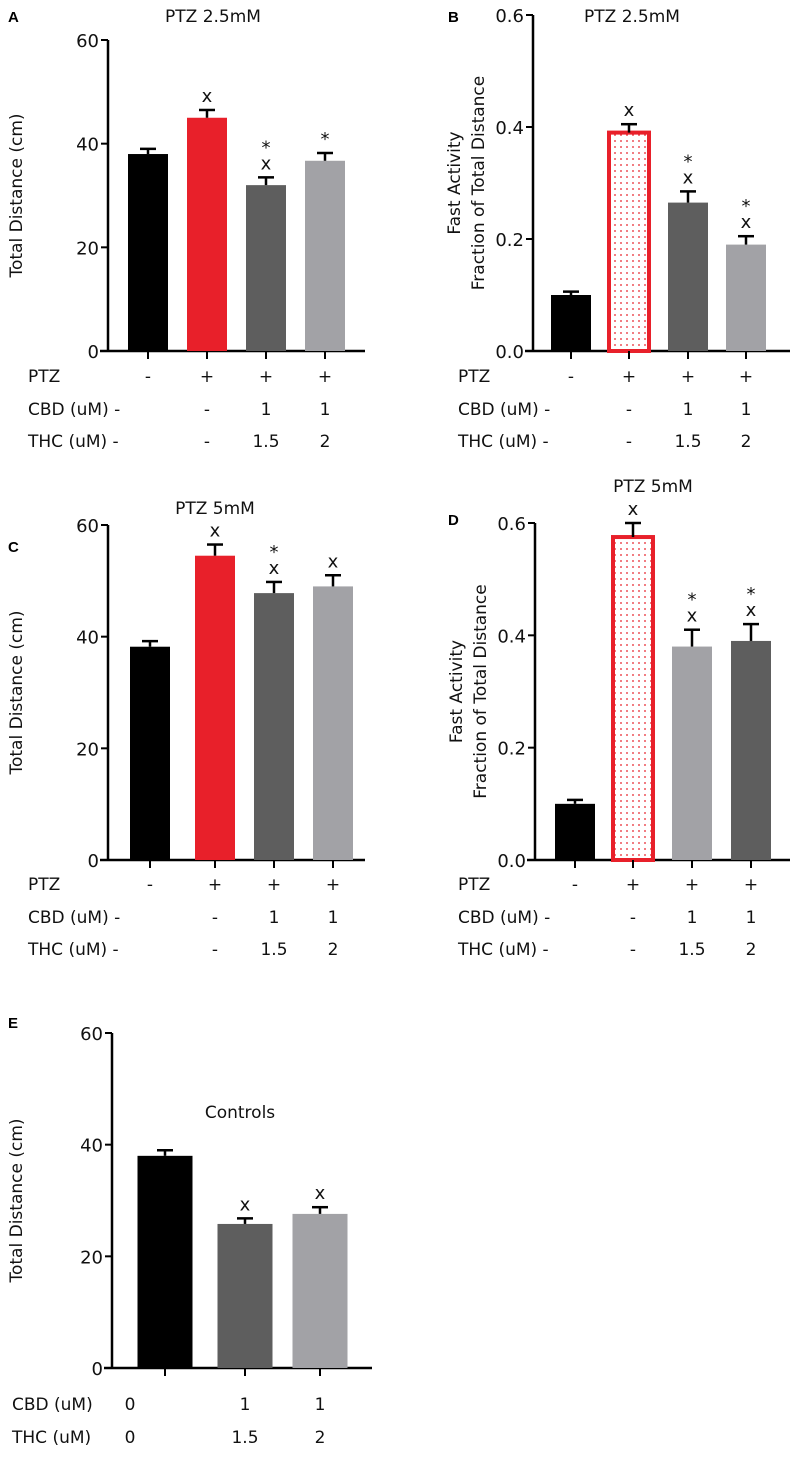 This screenshot has height=1457, width=792. What do you see at coordinates (13, 1023) in the screenshot?
I see `panel-letter: E` at bounding box center [13, 1023].